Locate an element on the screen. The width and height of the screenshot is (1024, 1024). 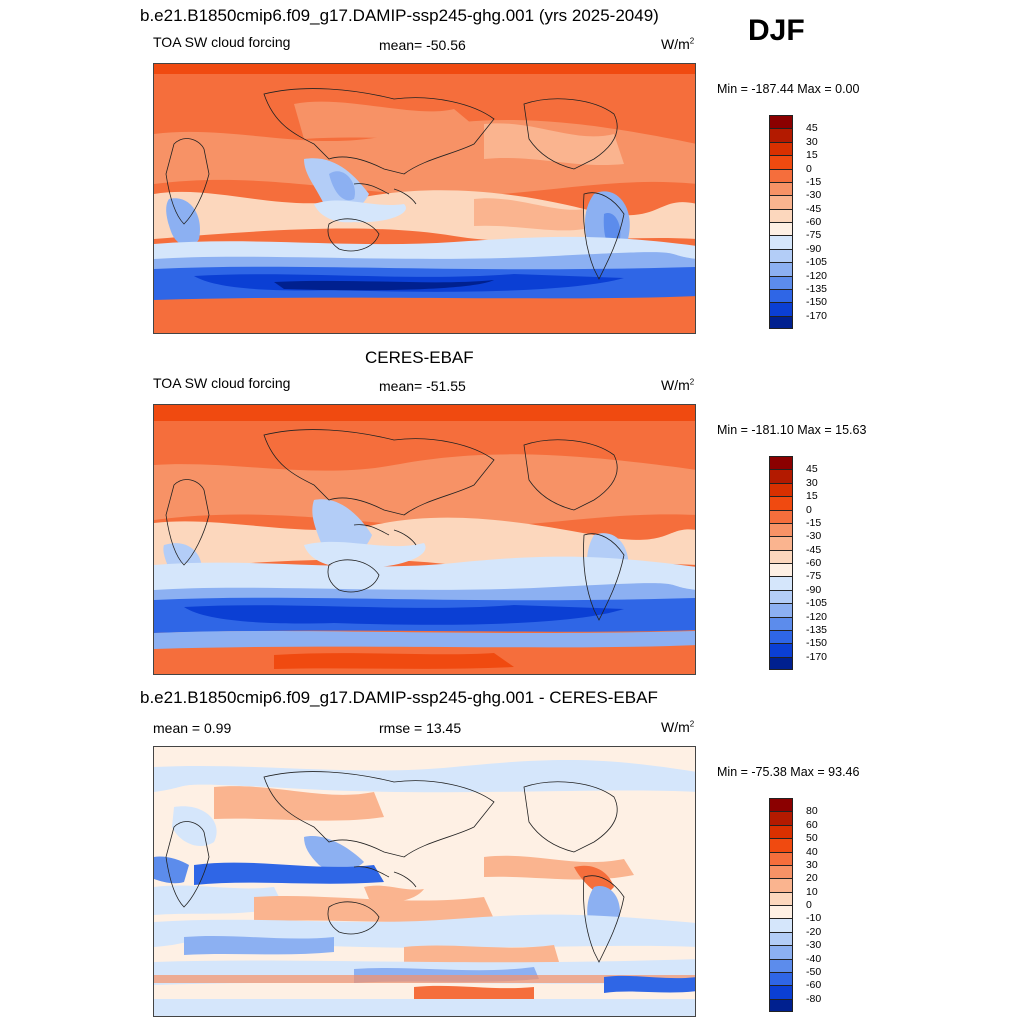
panel3-map is located at coordinates (424, 881).